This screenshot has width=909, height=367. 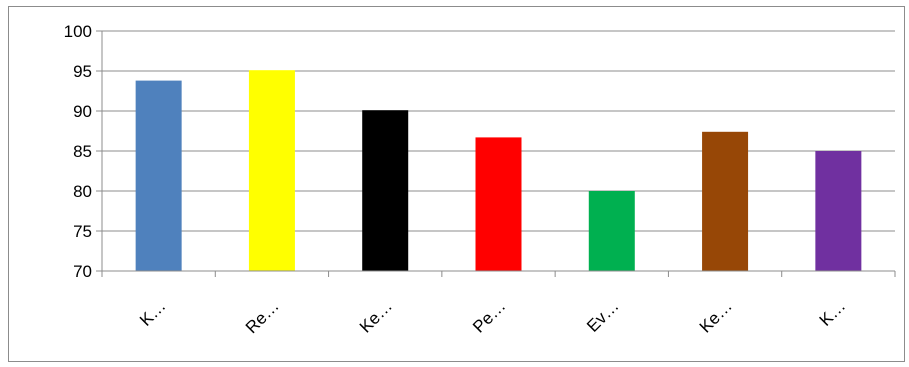 I want to click on y-tick-label: 80, so click(x=82, y=191).